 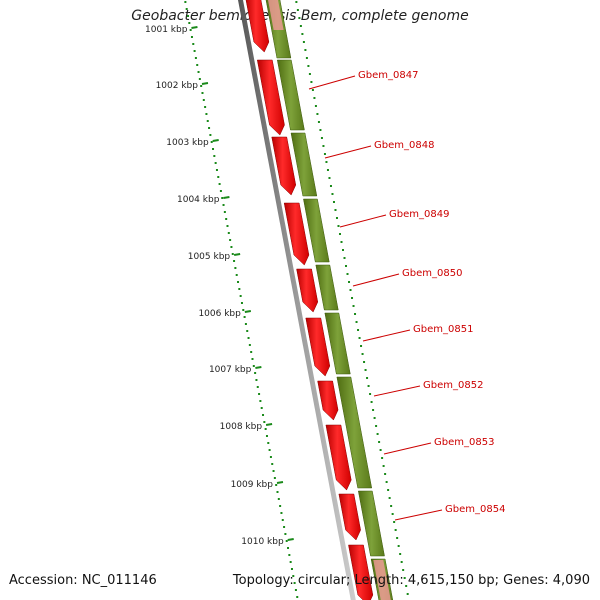 I want to click on scale-label: 1001 kbp, so click(x=166, y=30).